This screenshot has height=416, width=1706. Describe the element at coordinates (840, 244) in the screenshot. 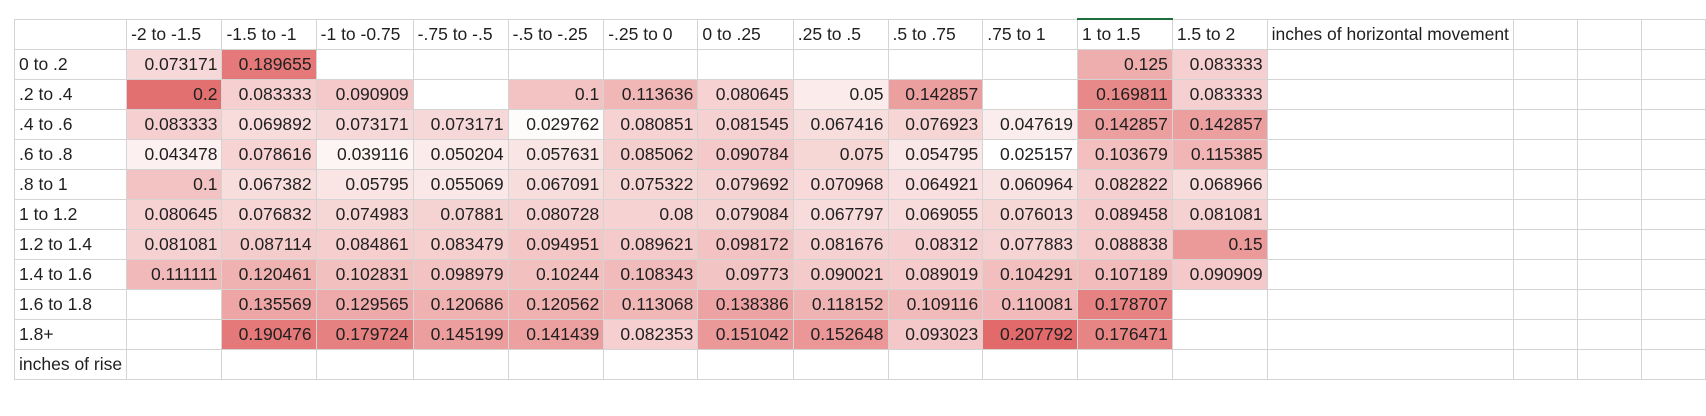

I see `heatmap-cell: 0.081676` at that location.